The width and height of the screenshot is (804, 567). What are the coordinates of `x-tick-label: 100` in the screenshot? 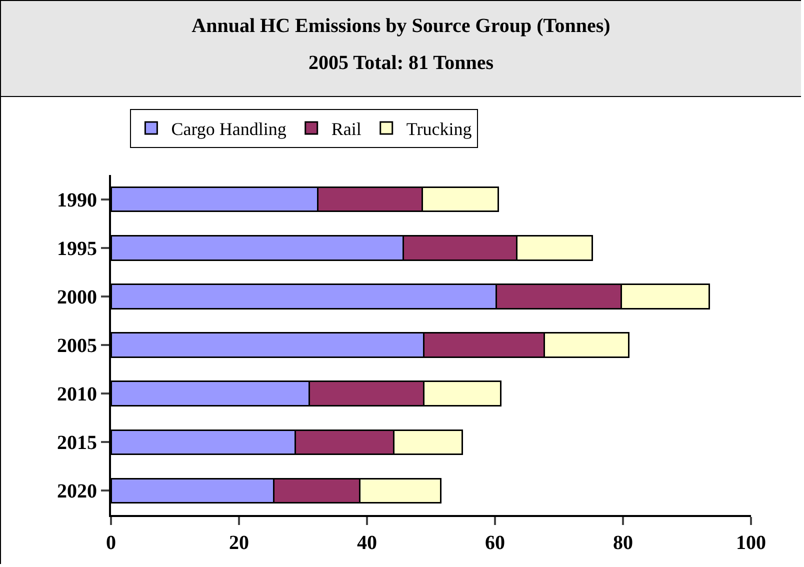 It's located at (751, 543).